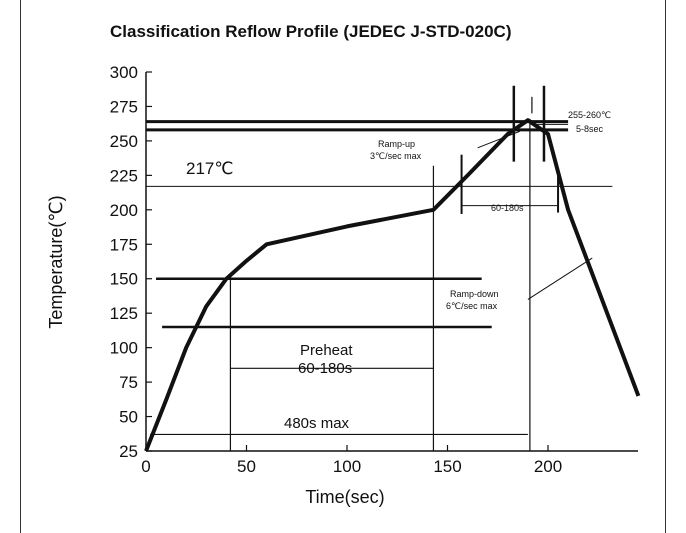  I want to click on annotation-time-above: 60-180s, so click(507, 208).